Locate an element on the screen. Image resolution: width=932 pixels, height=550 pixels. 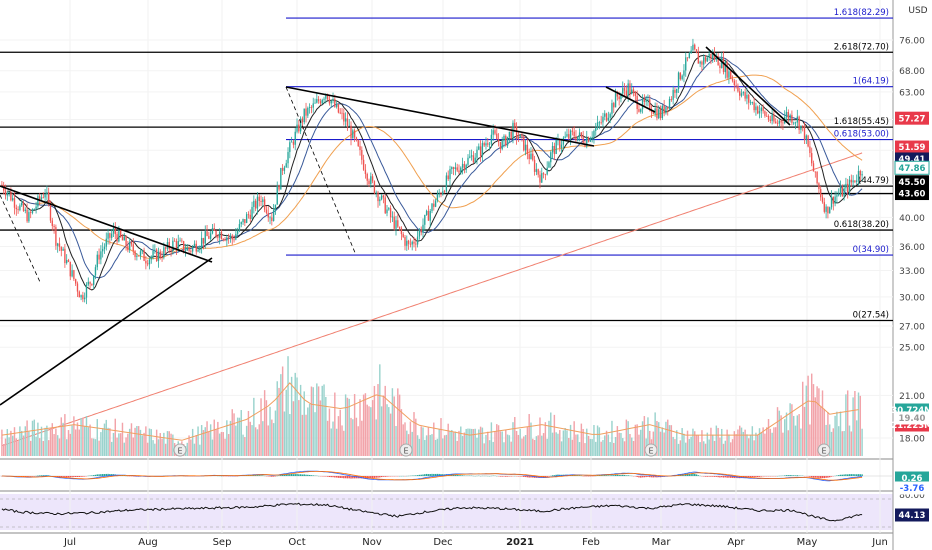
price-tick-label: 21.00 is located at coordinates (912, 397).